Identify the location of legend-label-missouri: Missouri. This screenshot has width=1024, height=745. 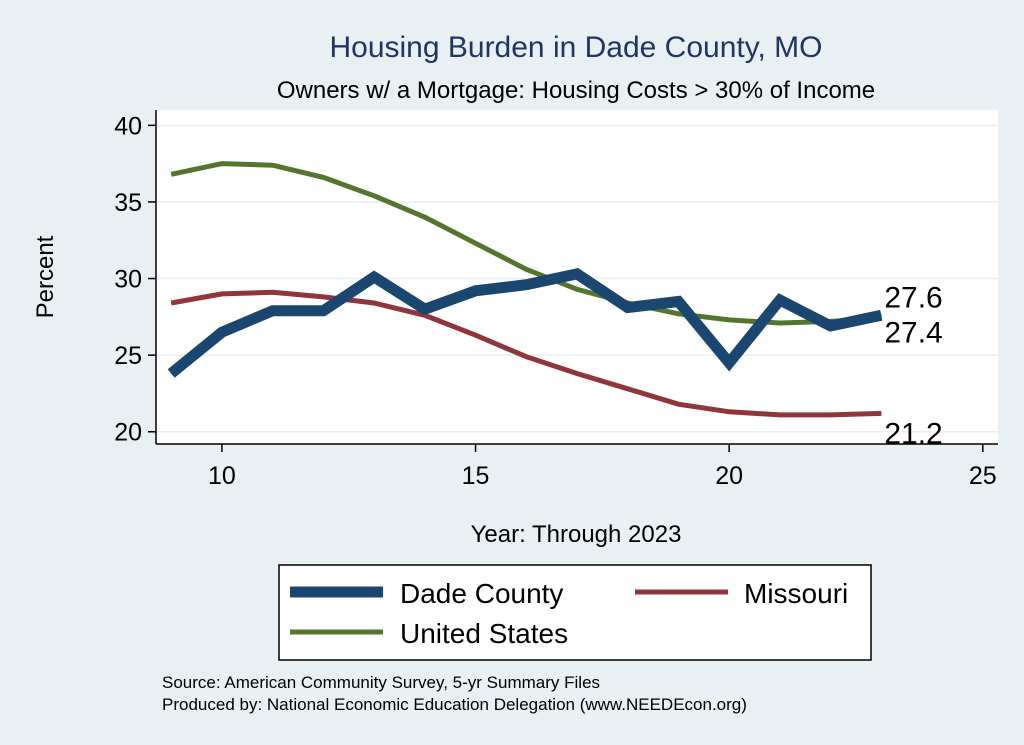
(796, 593).